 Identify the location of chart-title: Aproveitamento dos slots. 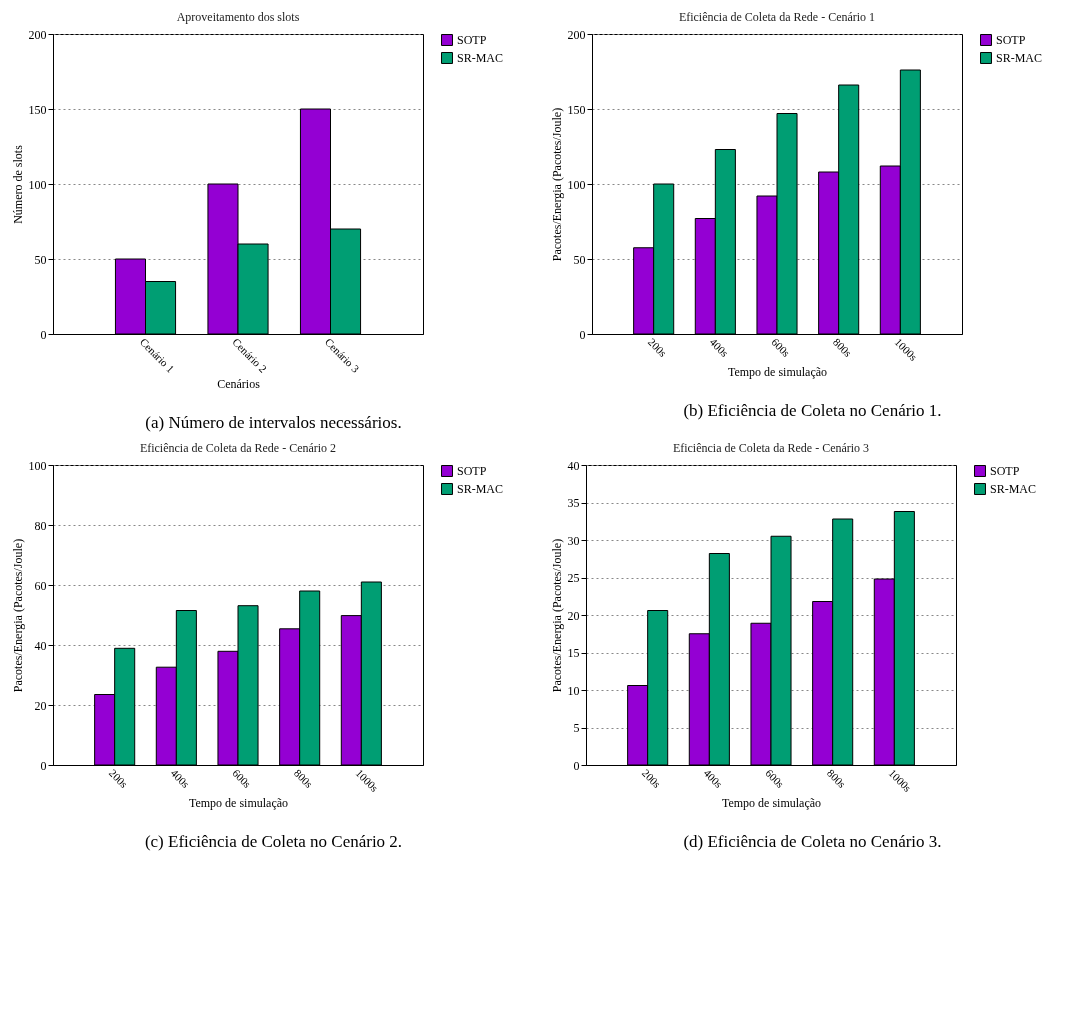
(238, 17).